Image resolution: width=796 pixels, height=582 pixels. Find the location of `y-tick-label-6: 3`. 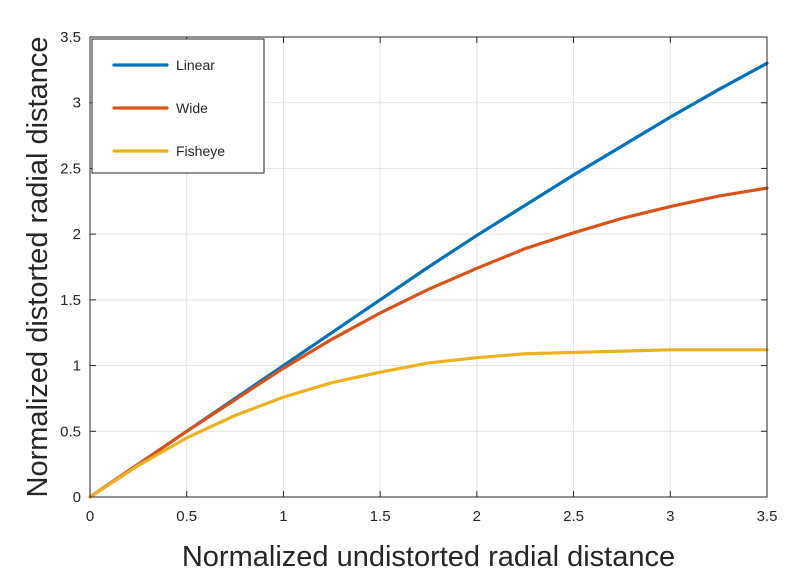

y-tick-label-6: 3 is located at coordinates (77, 103).